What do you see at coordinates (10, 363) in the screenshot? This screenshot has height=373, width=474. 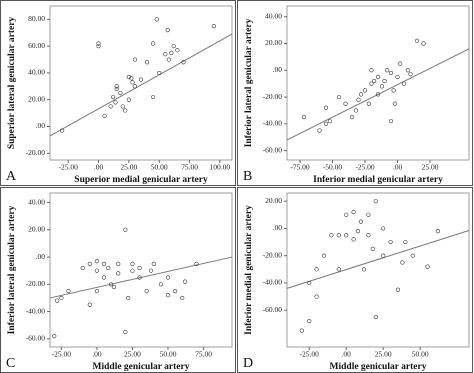 I see `panel-letter: C` at bounding box center [10, 363].